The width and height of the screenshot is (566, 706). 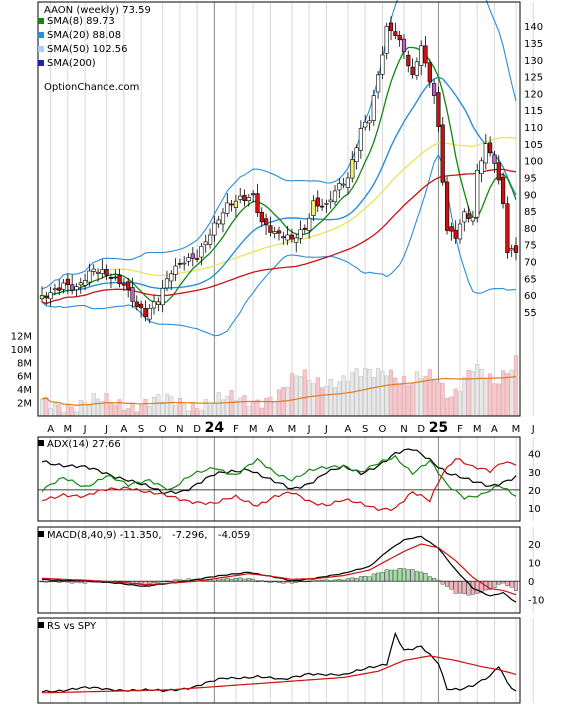 What do you see at coordinates (24, 390) in the screenshot?
I see `volume-tick-label: 4M` at bounding box center [24, 390].